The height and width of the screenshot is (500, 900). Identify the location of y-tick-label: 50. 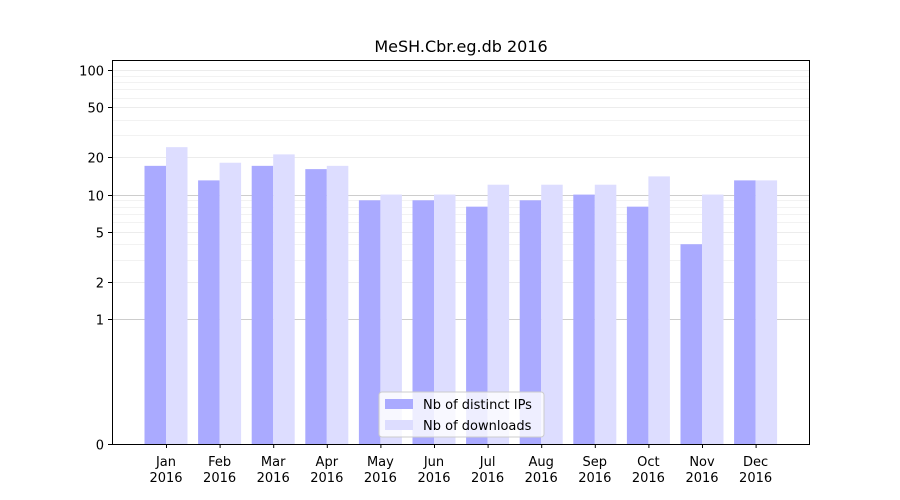
(95, 109).